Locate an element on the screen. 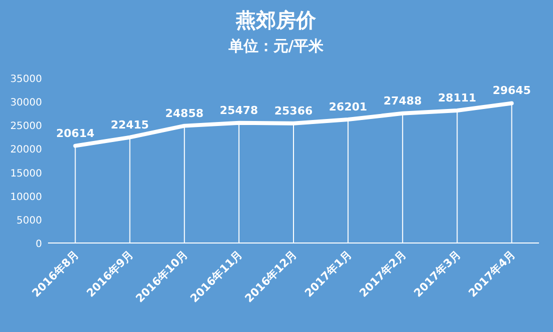 This screenshot has height=332, width=553. y-tick-label: 20000 is located at coordinates (26, 150).